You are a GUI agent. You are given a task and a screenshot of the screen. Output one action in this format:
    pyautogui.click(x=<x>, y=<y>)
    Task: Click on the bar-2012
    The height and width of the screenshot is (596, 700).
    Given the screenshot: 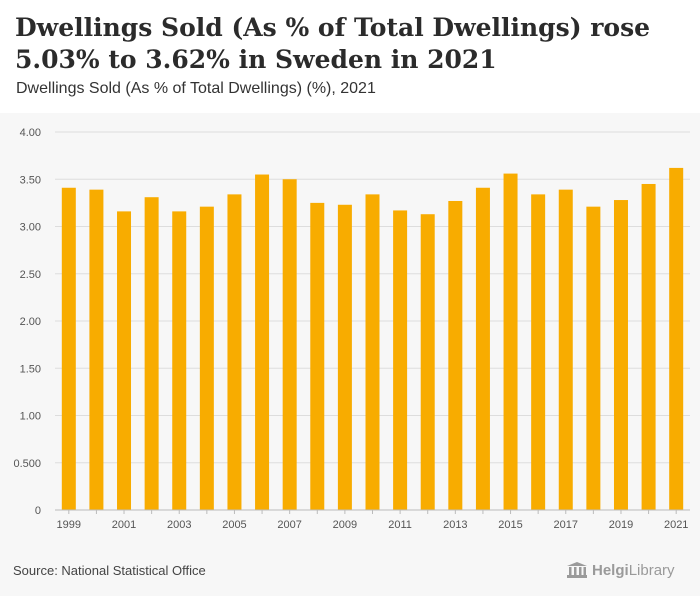 What is the action you would take?
    pyautogui.click(x=427, y=362)
    